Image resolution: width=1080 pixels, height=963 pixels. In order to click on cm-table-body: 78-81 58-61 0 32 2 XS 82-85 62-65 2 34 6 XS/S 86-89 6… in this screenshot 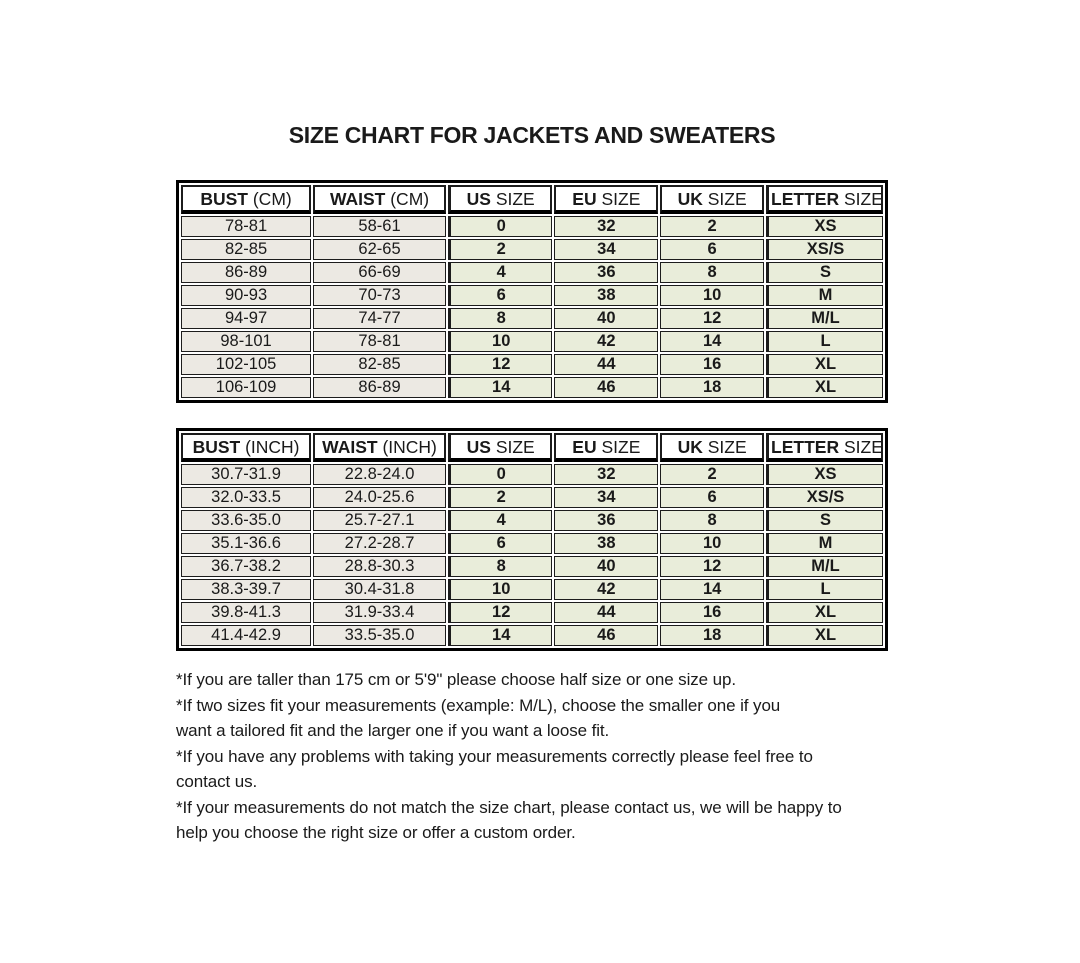, I will do `click(532, 307)`.